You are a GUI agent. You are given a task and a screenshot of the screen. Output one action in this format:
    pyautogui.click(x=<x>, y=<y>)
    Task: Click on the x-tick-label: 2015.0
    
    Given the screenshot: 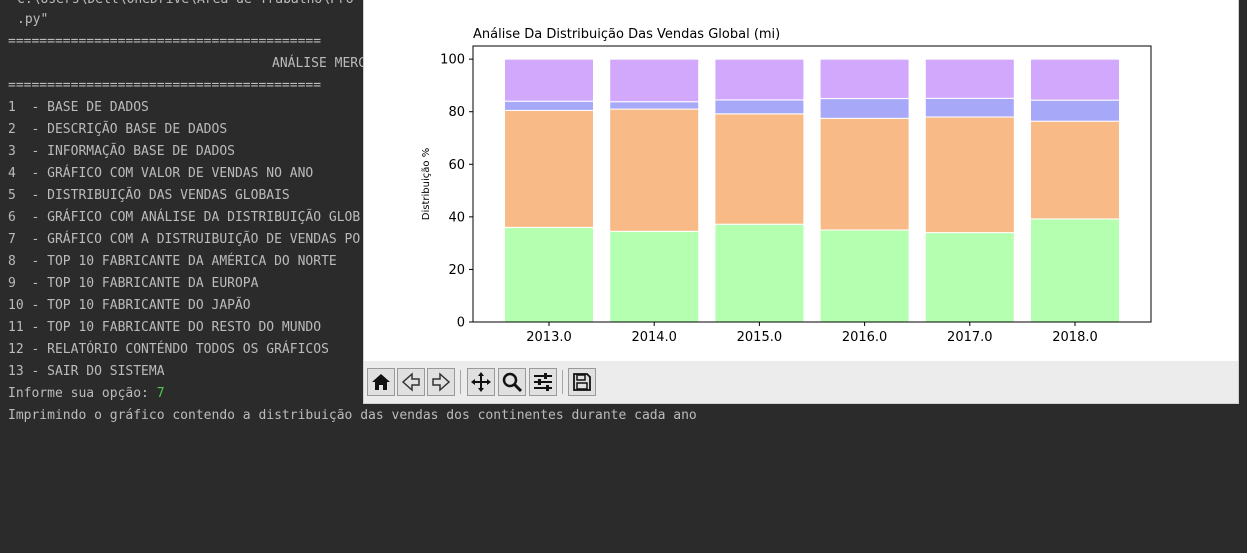 What is the action you would take?
    pyautogui.click(x=760, y=337)
    